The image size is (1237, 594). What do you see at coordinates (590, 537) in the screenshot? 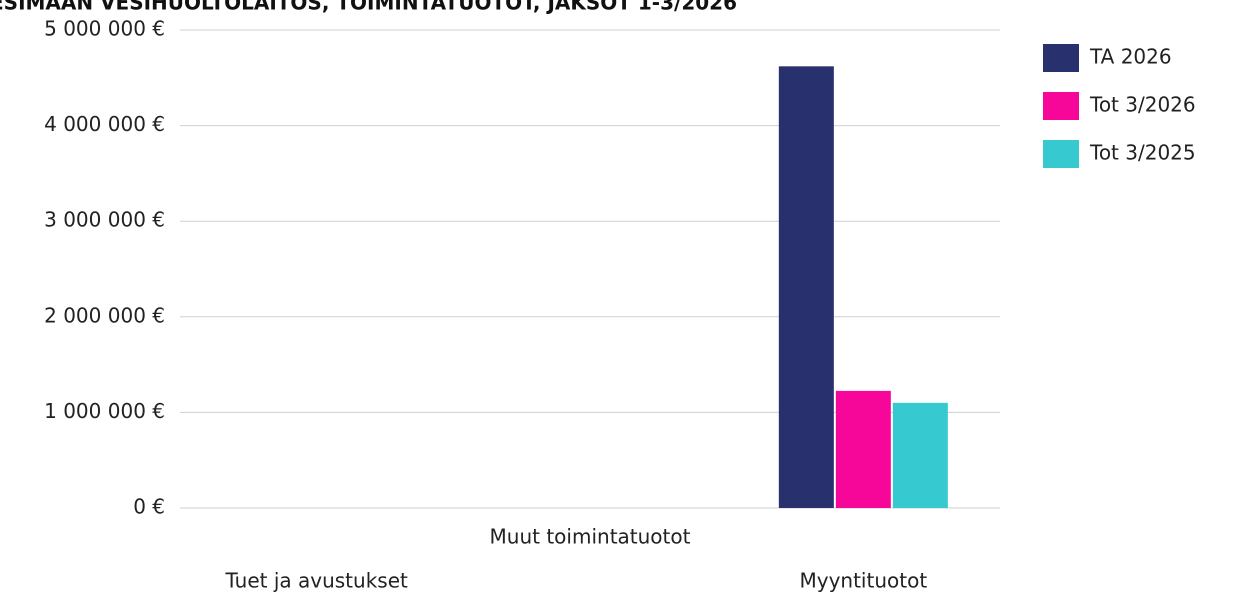
I see `x-tick-label: Muut toimintatuotot` at bounding box center [590, 537].